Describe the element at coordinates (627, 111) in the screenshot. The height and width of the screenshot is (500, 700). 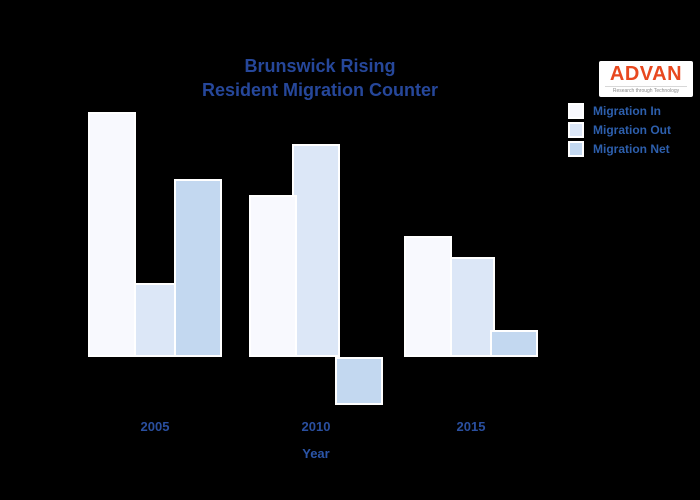
I see `legend-label: Migration In` at that location.